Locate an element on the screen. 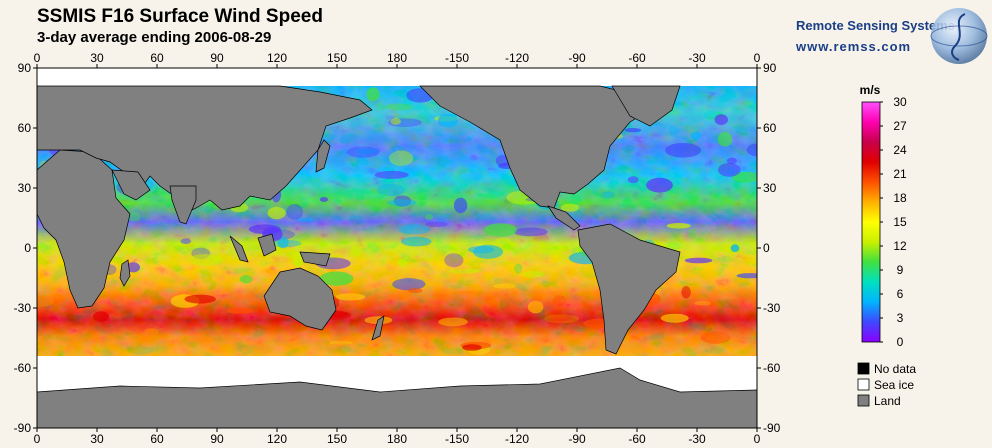  land-australia is located at coordinates (300, 299).